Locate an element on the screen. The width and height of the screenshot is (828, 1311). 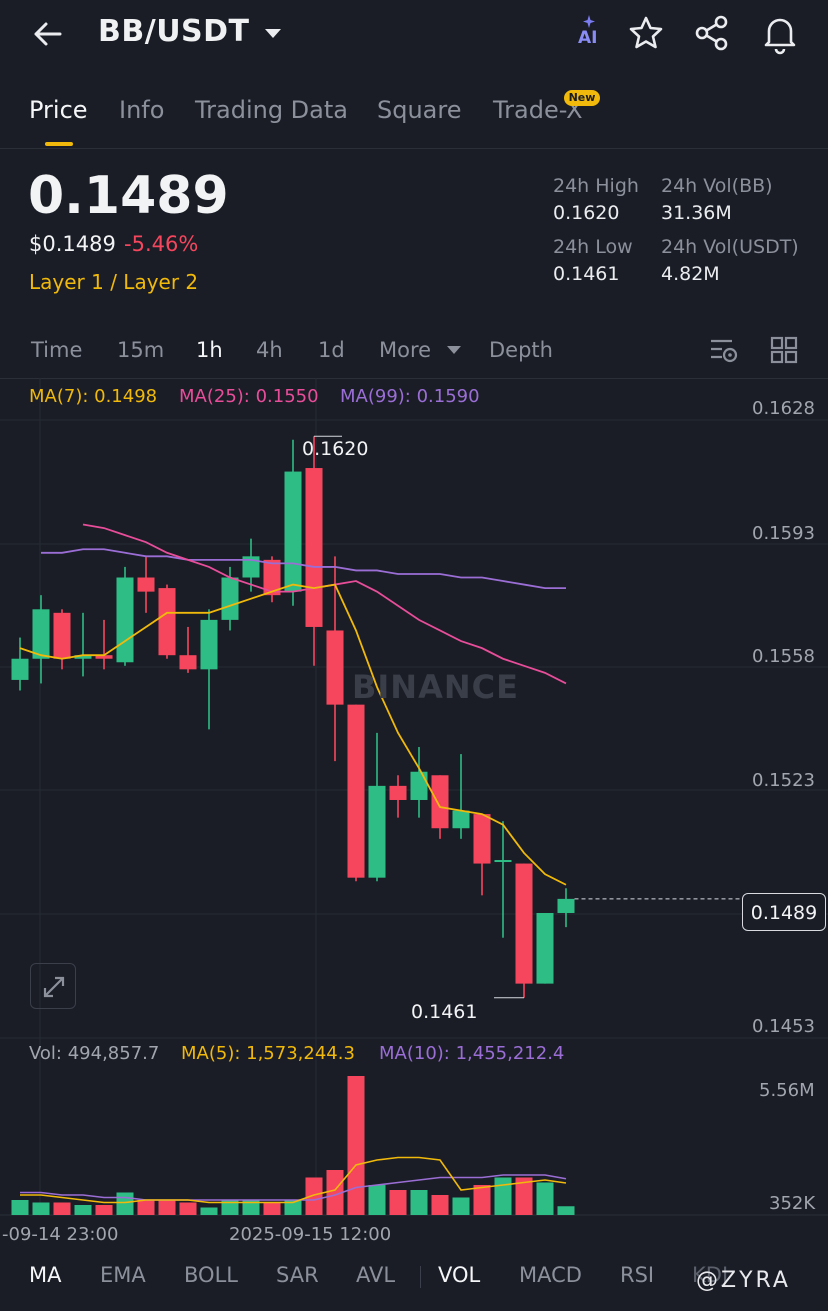
share-icon is located at coordinates (712, 34).